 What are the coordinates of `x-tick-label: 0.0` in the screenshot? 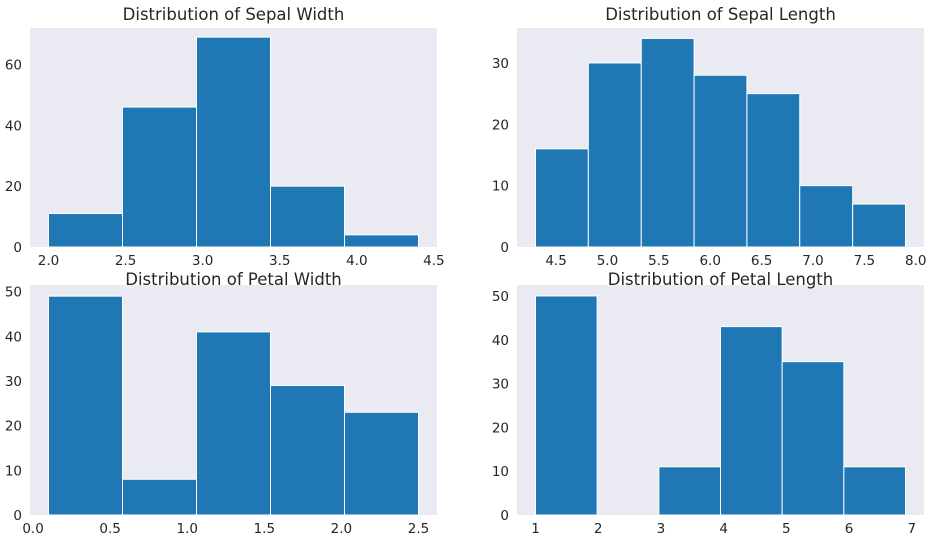 It's located at (32, 529).